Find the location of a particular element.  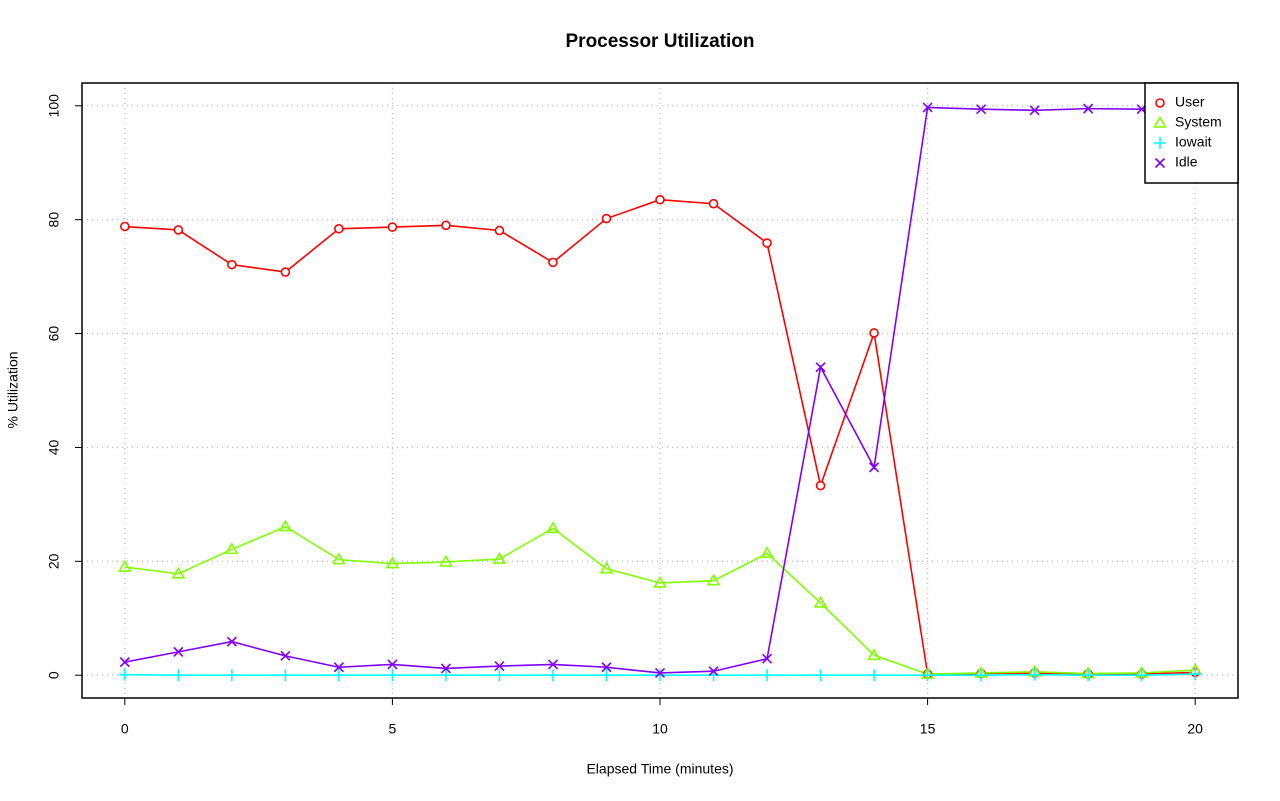

y-tick-label: 20 is located at coordinates (54, 561).